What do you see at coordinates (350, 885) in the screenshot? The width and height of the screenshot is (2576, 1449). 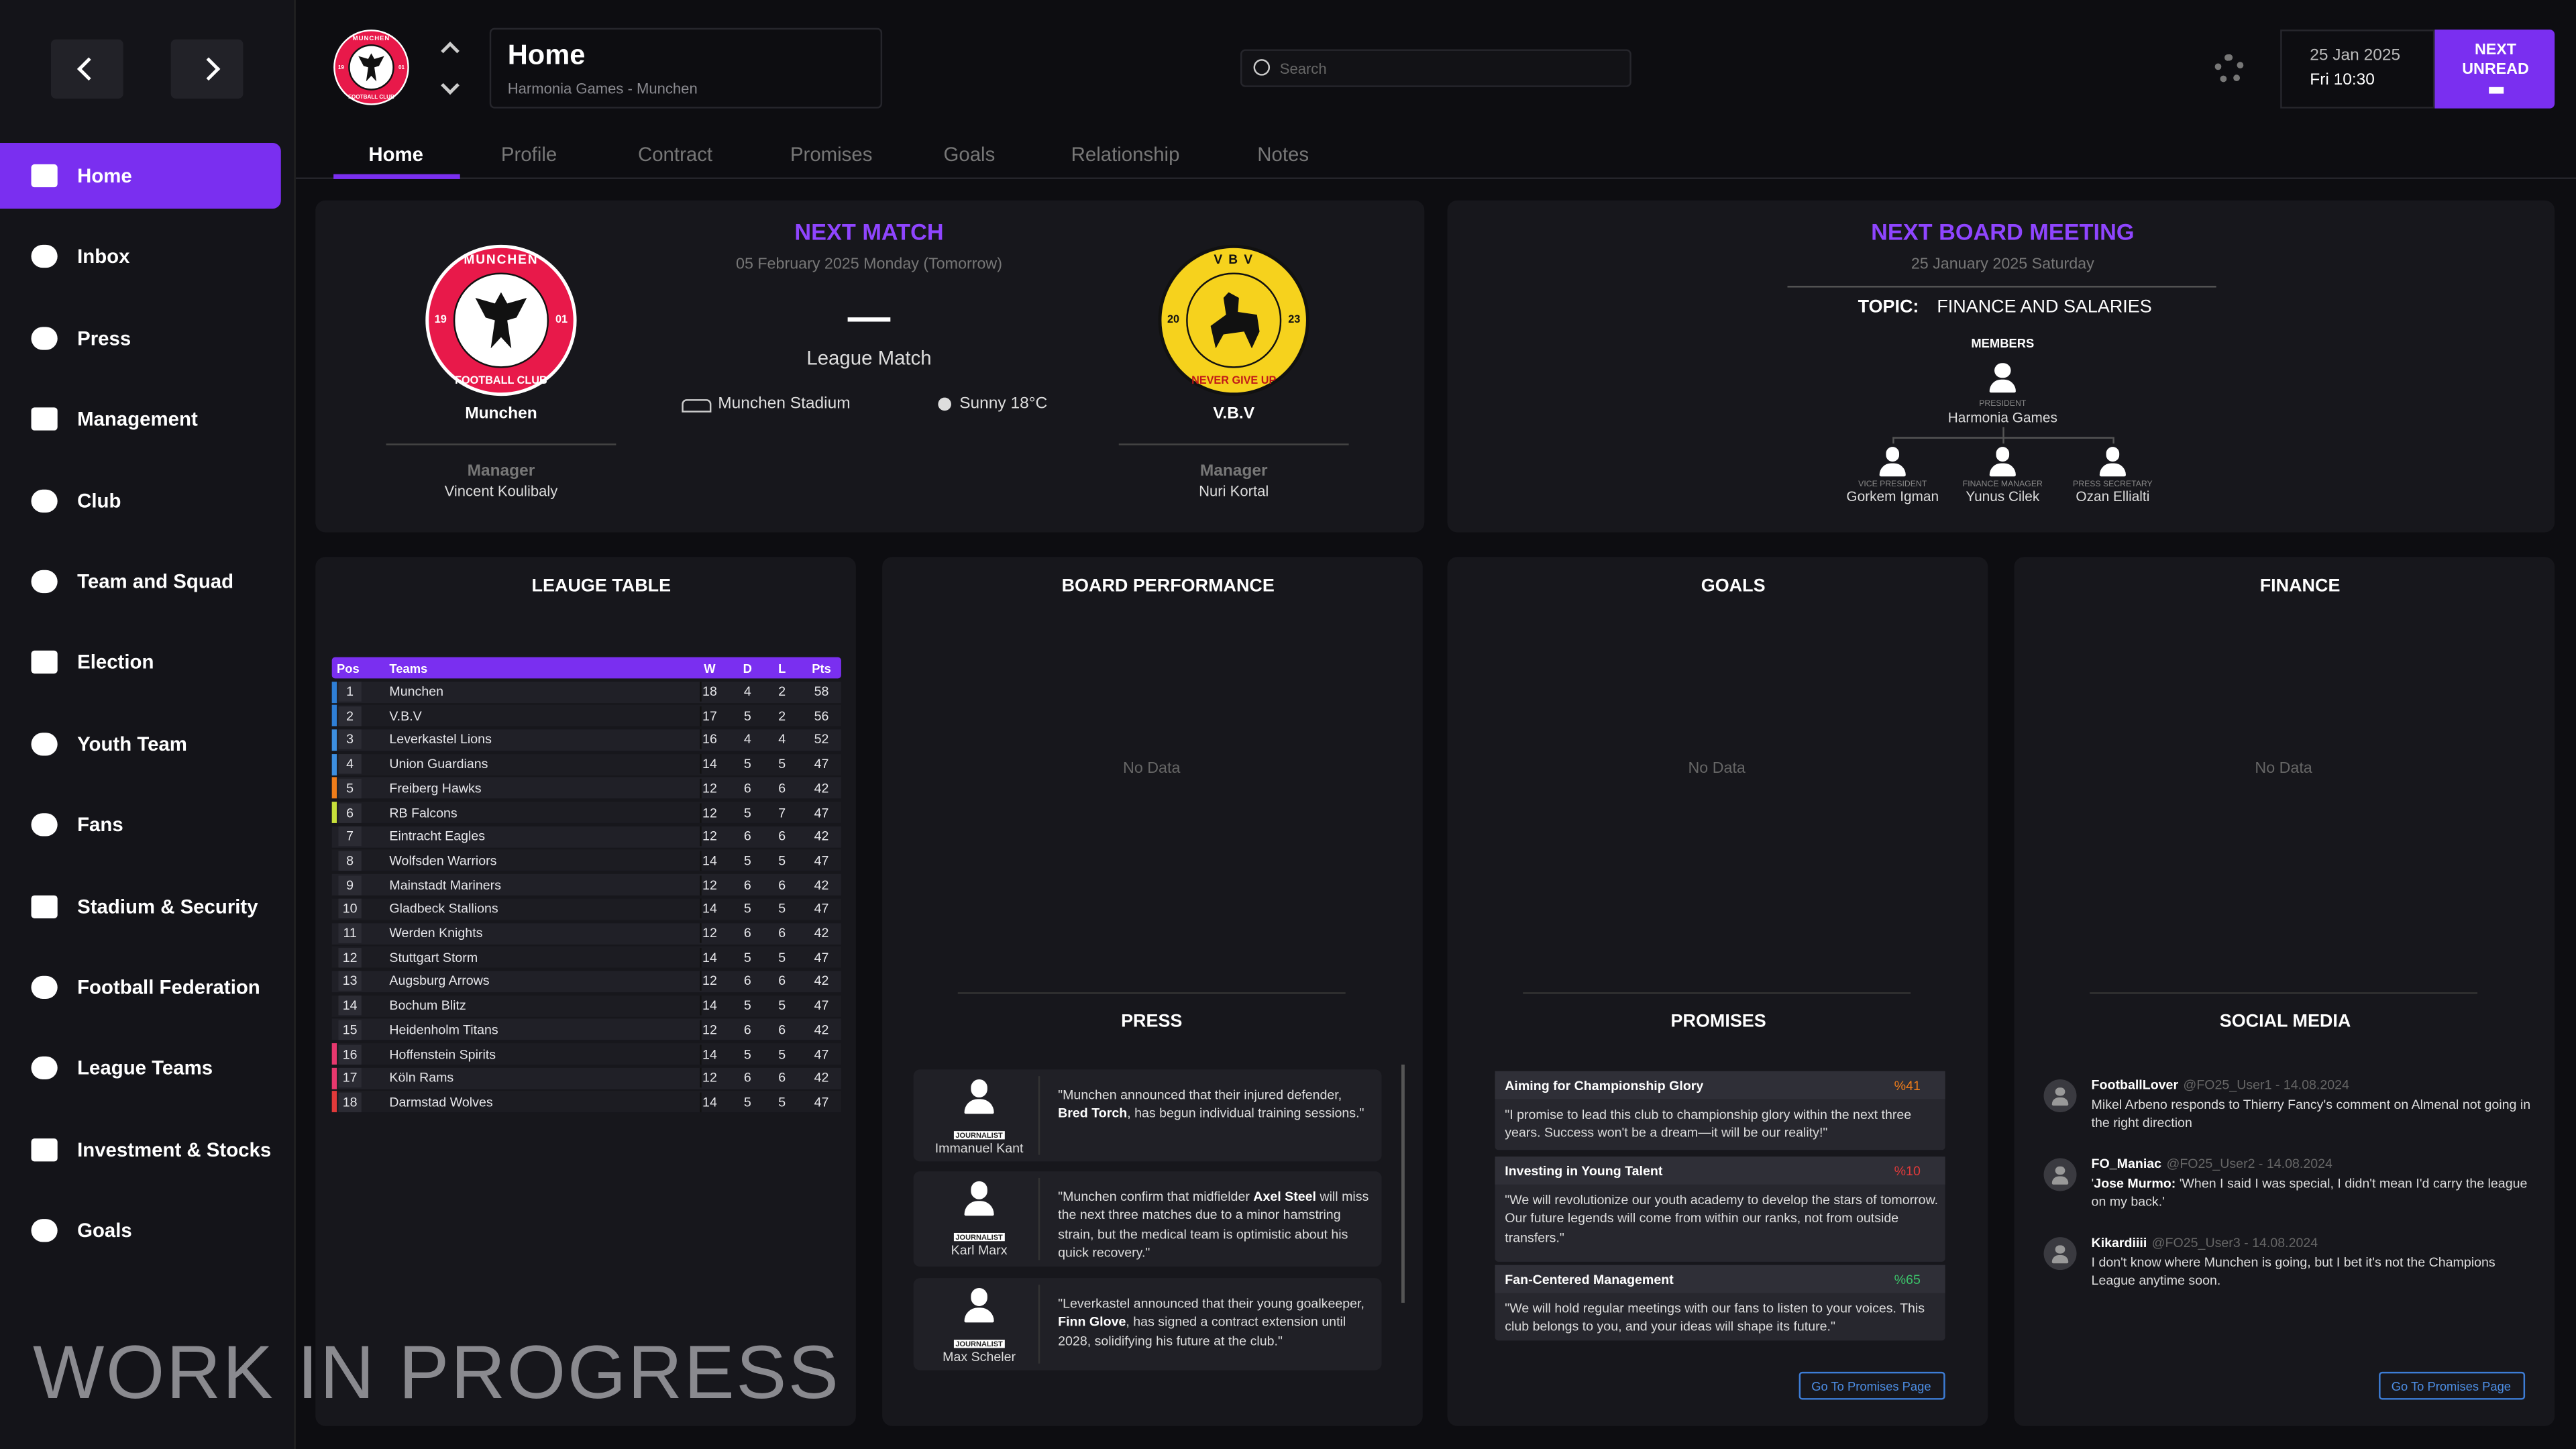 I see `table-cell: 9` at bounding box center [350, 885].